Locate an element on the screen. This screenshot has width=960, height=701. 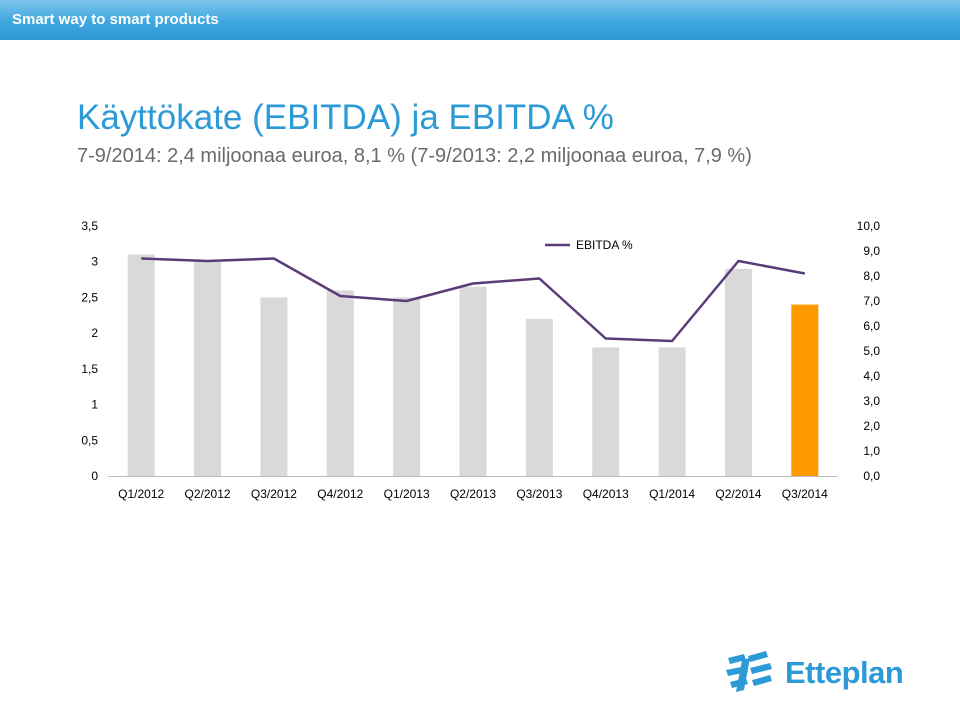
x-tick-label: Q2/2014 is located at coordinates (738, 494).